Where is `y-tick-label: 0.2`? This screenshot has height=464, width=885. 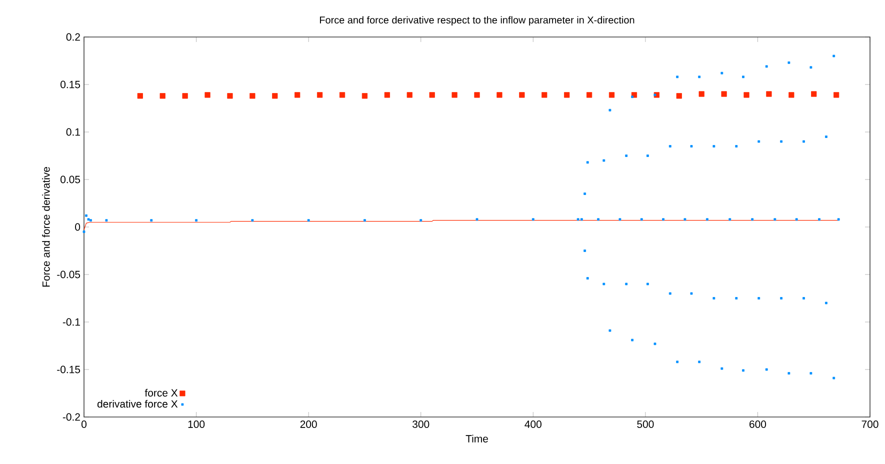 y-tick-label: 0.2 is located at coordinates (73, 37).